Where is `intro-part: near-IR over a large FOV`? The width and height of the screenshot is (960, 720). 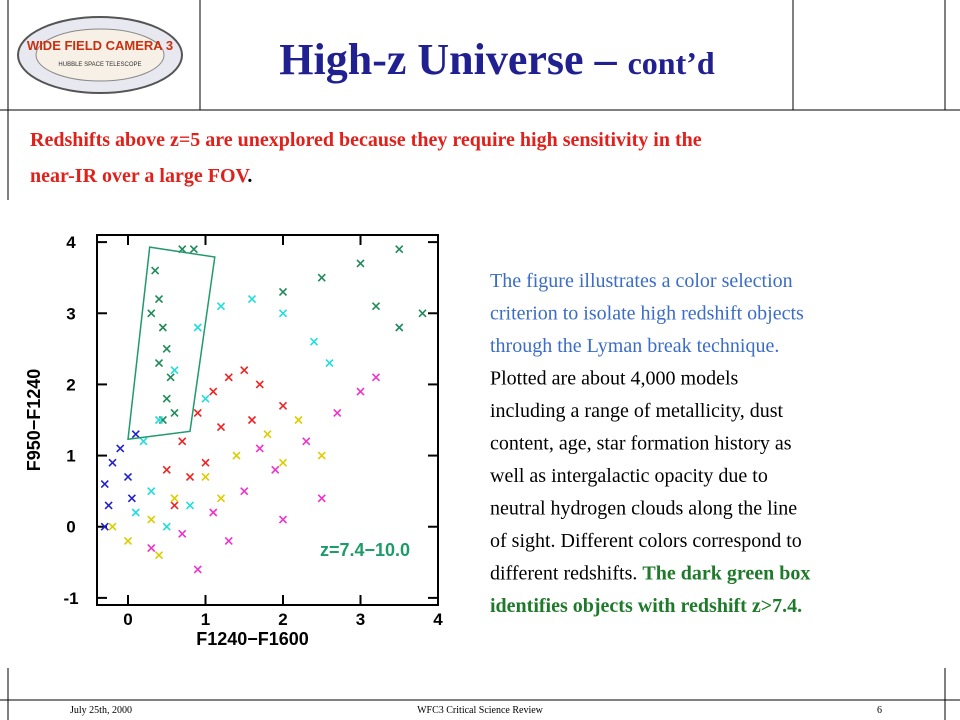
intro-part: near-IR over a large FOV is located at coordinates (140, 176).